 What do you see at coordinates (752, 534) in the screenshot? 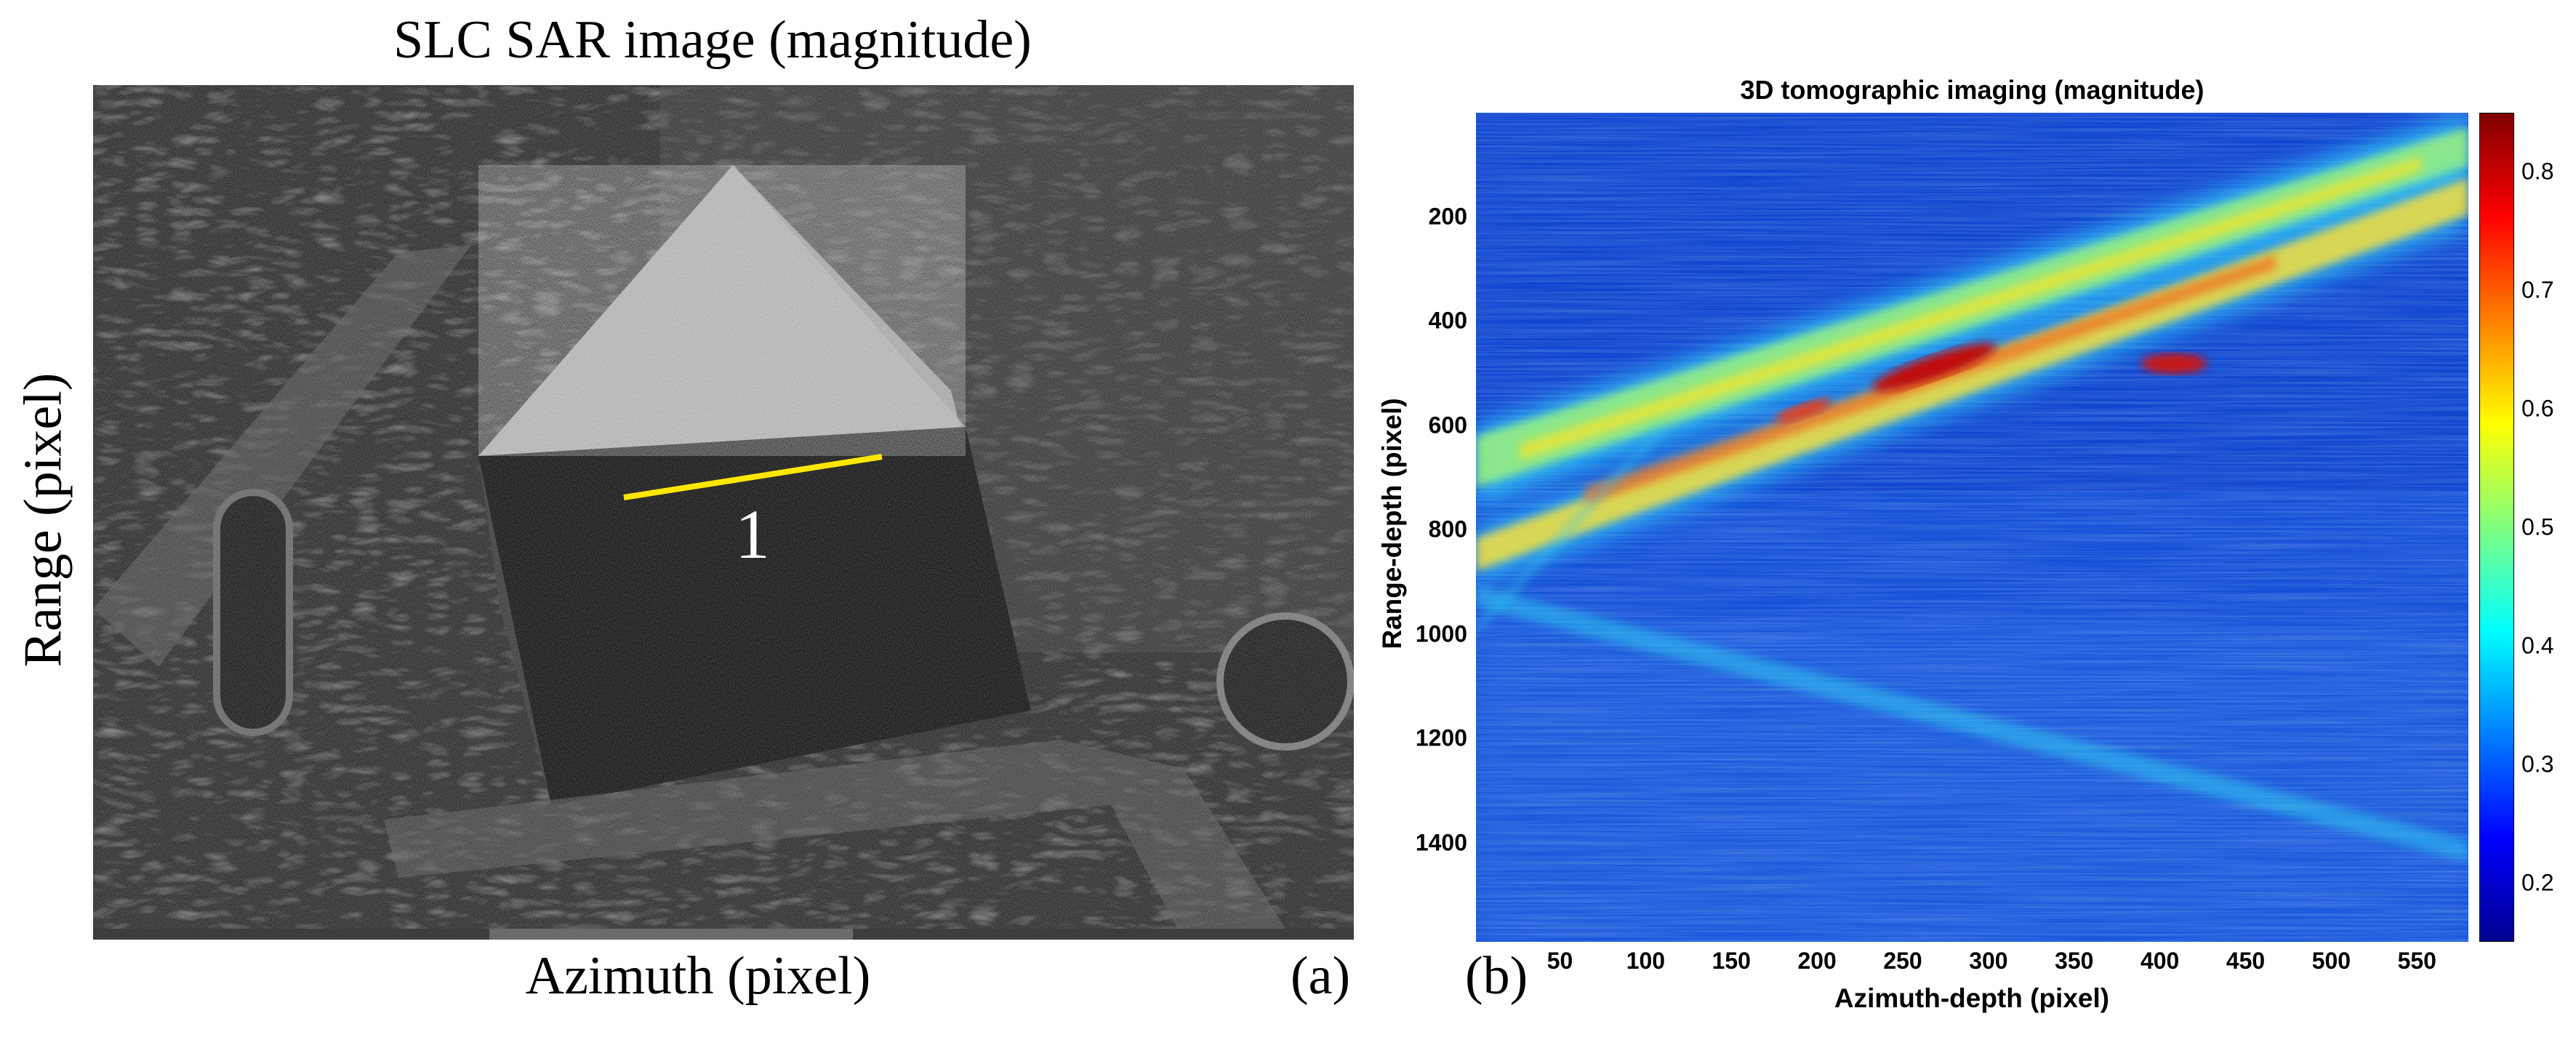
I see `annotation-label: 1` at bounding box center [752, 534].